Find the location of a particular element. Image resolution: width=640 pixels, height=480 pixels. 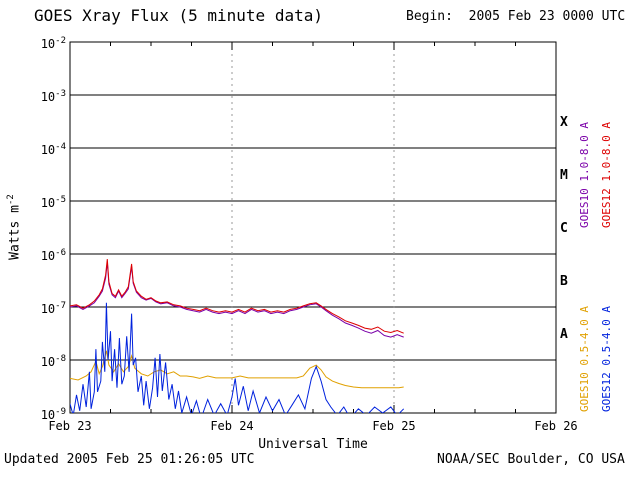

flare-class-c: C is located at coordinates (564, 228).